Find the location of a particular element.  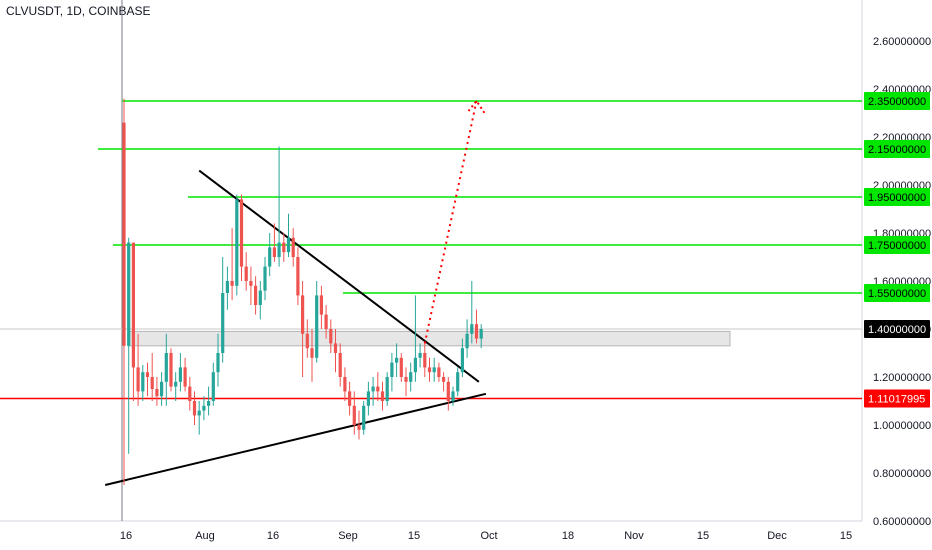

resistance-badge-1: 2.35000000 is located at coordinates (897, 101).